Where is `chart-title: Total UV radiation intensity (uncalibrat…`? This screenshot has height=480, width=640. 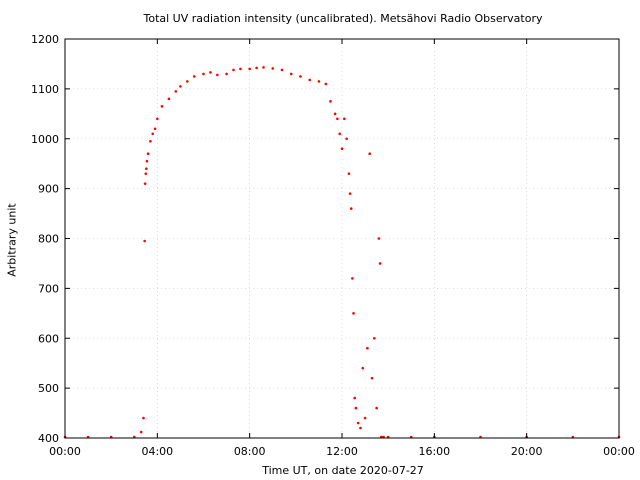
chart-title: Total UV radiation intensity (uncalibrat… is located at coordinates (343, 18).